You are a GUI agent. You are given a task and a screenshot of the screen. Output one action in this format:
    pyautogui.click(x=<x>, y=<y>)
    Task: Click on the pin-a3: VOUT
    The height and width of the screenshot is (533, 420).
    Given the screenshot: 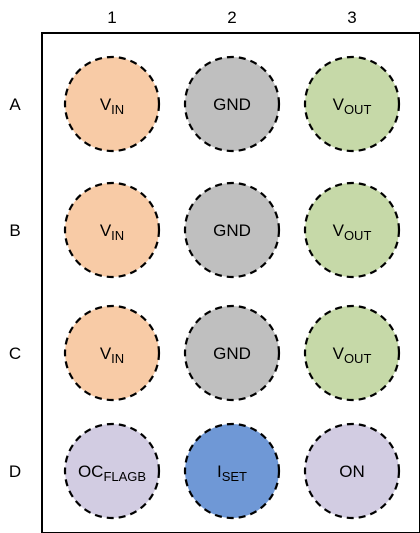 What is the action you would take?
    pyautogui.click(x=352, y=104)
    